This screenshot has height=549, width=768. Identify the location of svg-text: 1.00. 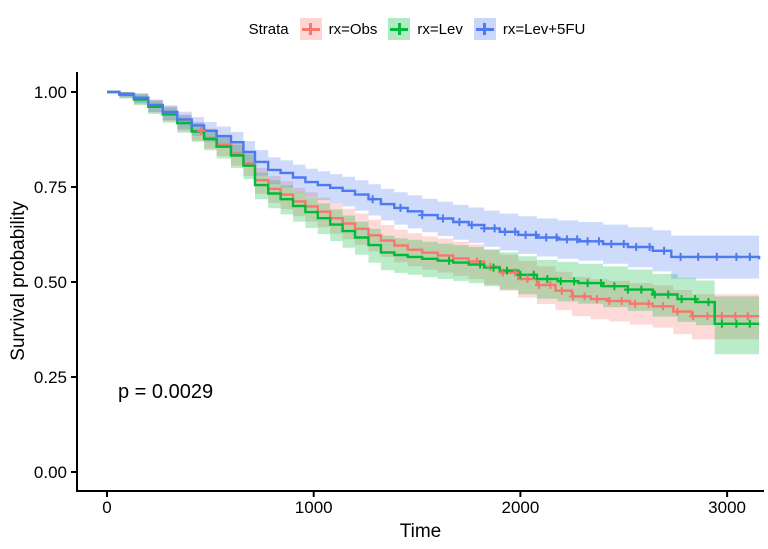
(50, 92).